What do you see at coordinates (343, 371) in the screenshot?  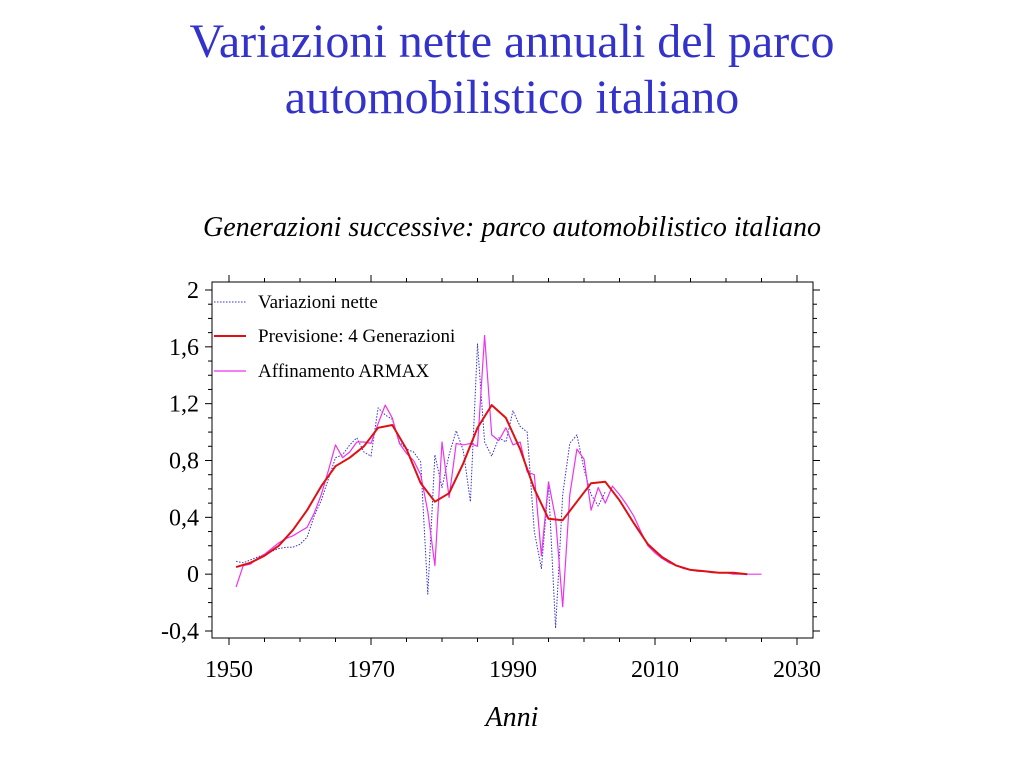 I see `legend-label-2: Affinamento ARMAX` at bounding box center [343, 371].